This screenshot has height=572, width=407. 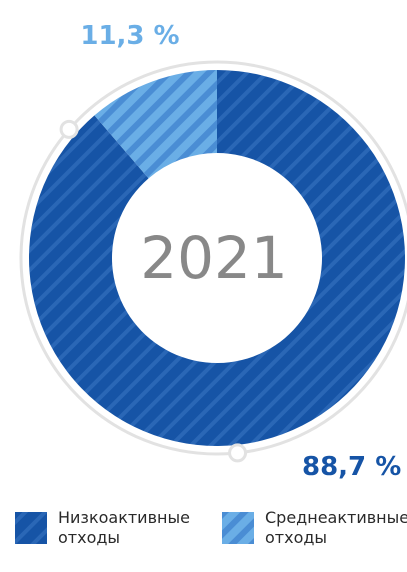 What do you see at coordinates (336, 517) in the screenshot?
I see `legend-label-medium: Среднеактивные` at bounding box center [336, 517].